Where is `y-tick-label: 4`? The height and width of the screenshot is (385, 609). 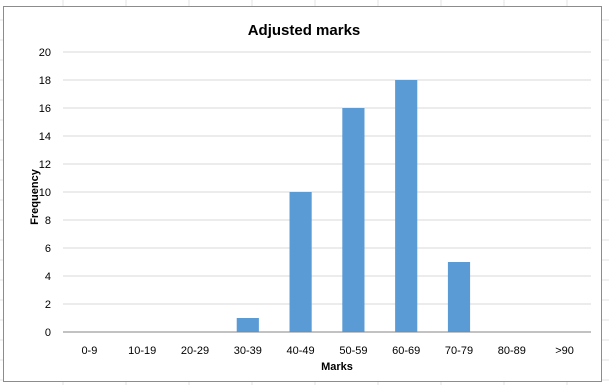 y-tick-label: 4 is located at coordinates (48, 277).